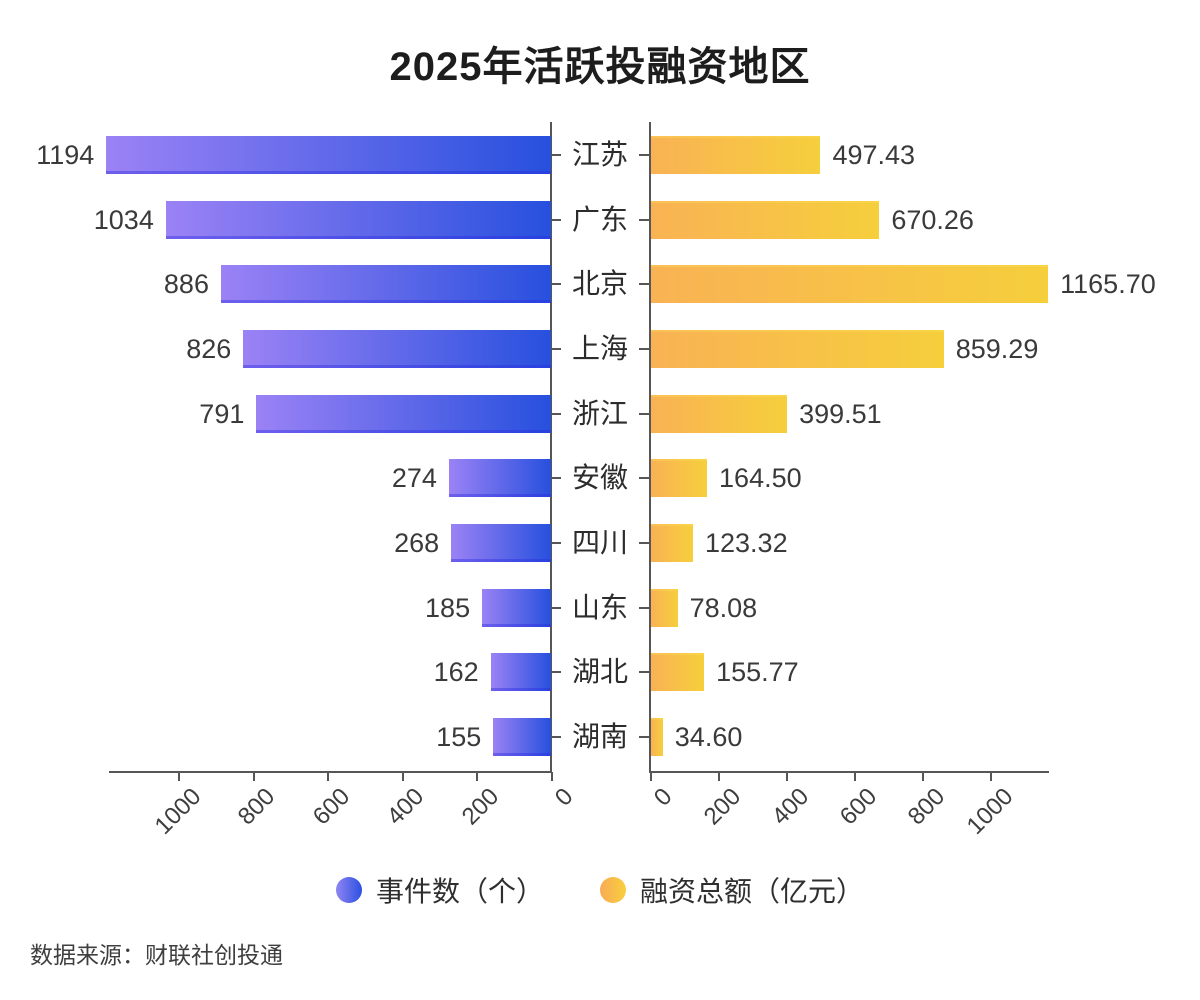 This screenshot has width=1200, height=1000. I want to click on funding-amount-value-label: 1165.70, so click(1108, 284).